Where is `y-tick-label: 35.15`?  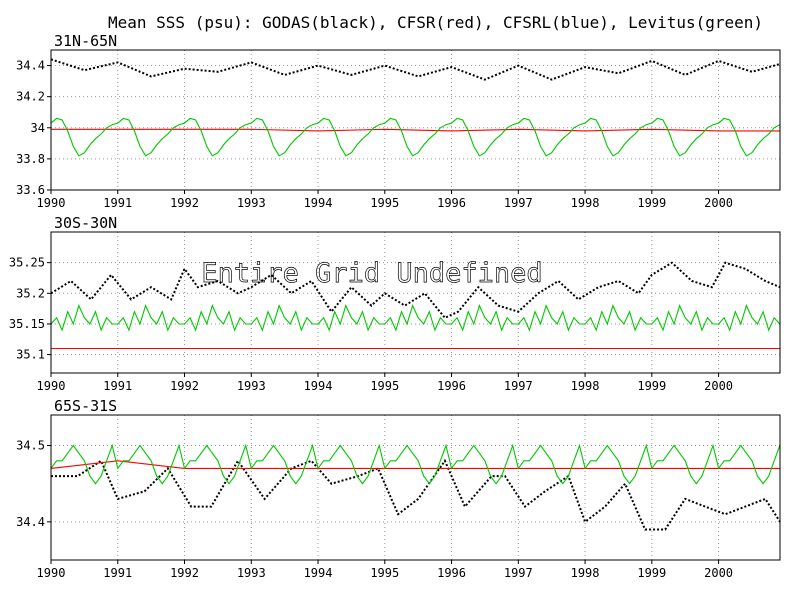 y-tick-label: 35.15 is located at coordinates (27, 324).